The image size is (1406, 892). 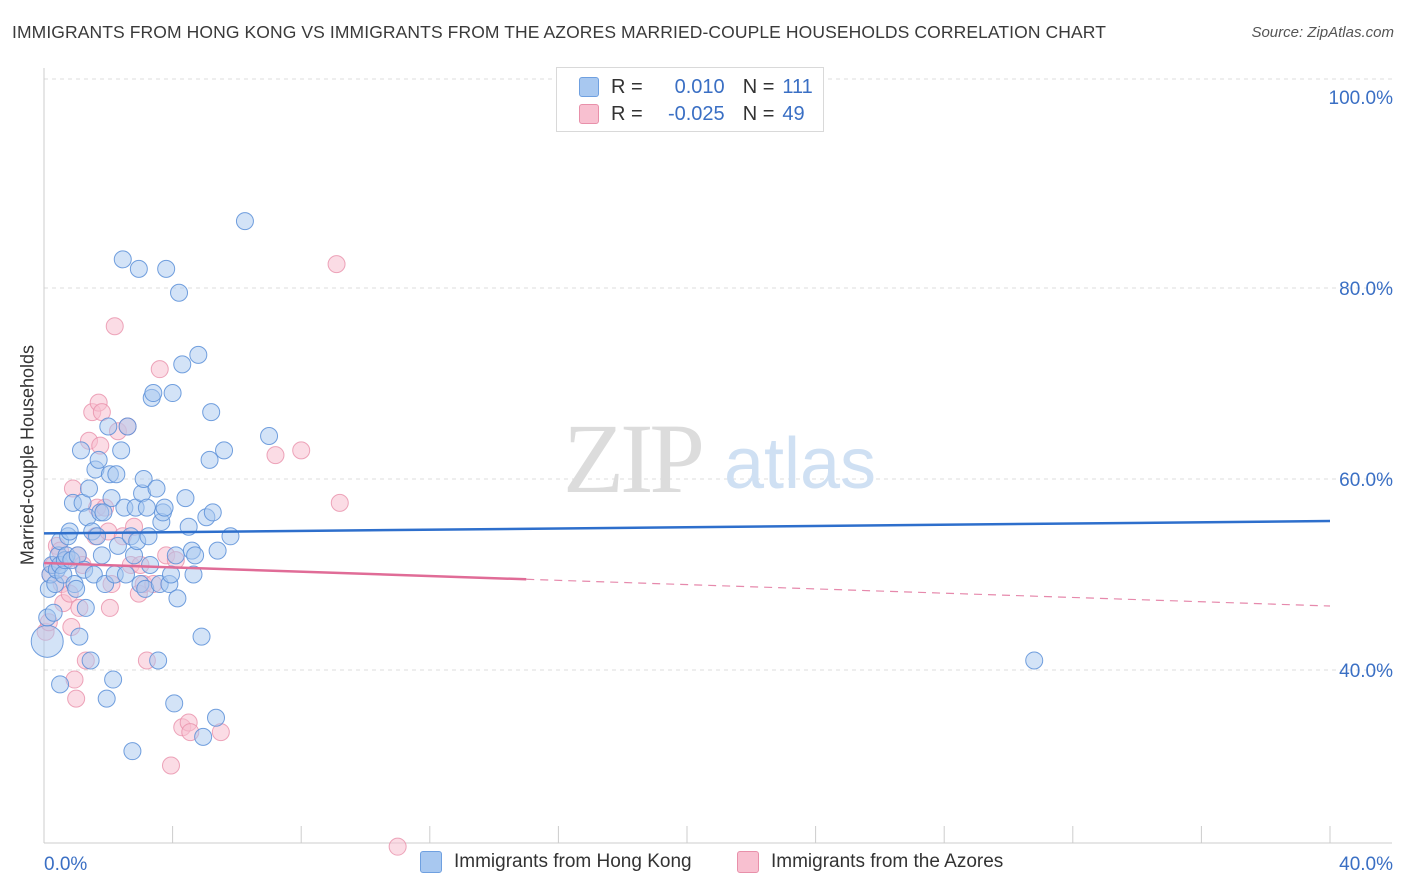 What do you see at coordinates (589, 114) in the screenshot?
I see `legend-swatch-azores` at bounding box center [589, 114].